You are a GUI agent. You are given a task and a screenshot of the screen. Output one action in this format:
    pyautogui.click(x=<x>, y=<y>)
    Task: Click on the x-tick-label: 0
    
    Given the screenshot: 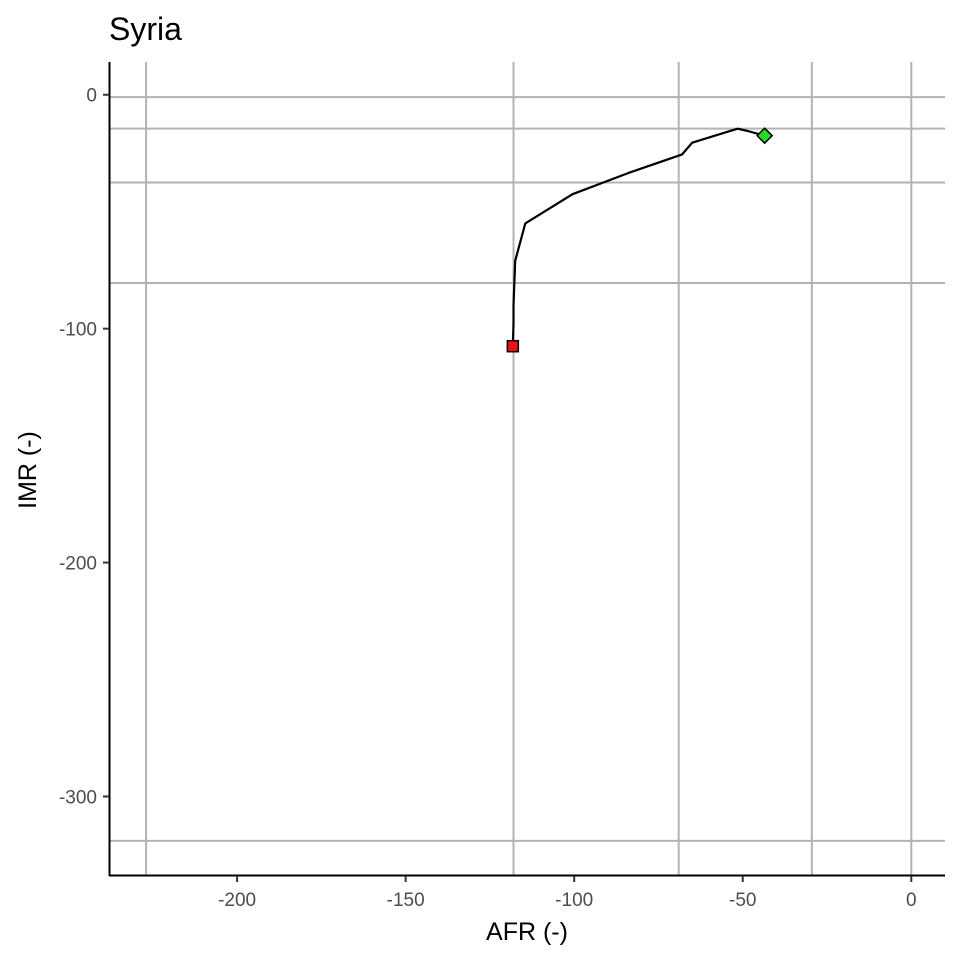 What is the action you would take?
    pyautogui.click(x=911, y=900)
    